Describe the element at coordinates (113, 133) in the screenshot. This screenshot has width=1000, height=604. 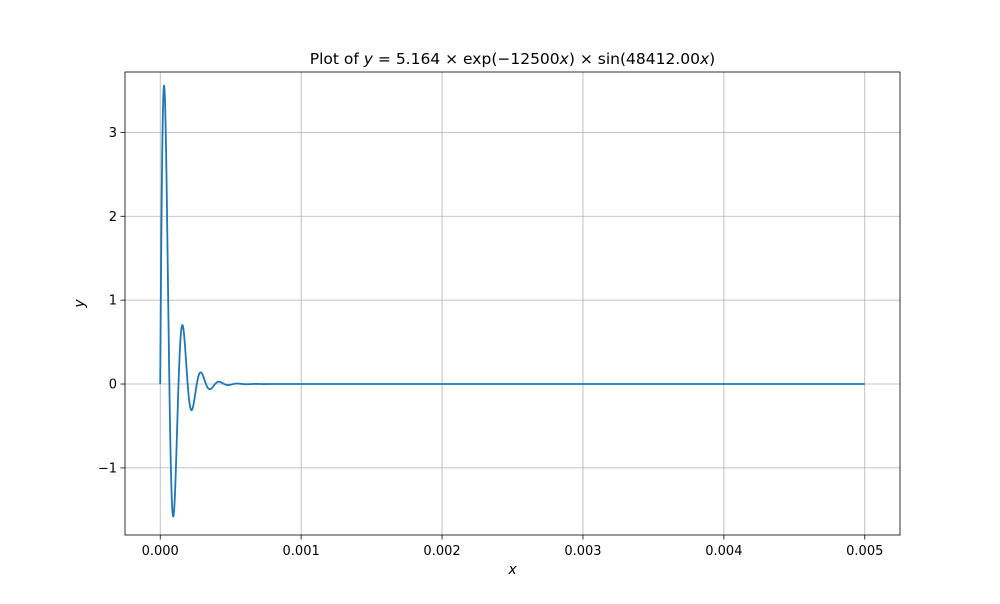
I see `y-tick-label: 3` at that location.